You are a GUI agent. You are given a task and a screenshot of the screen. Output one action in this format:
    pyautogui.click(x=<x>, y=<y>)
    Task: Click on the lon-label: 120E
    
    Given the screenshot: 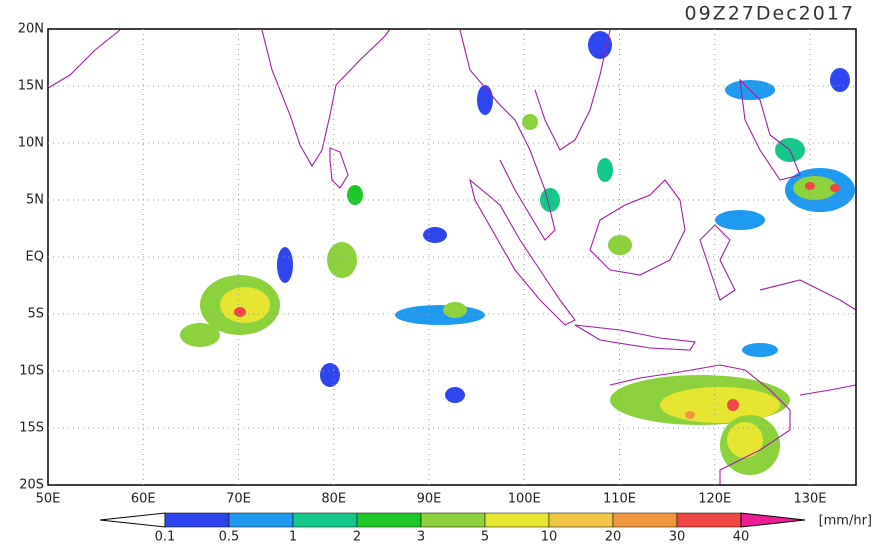 What is the action you would take?
    pyautogui.click(x=714, y=499)
    